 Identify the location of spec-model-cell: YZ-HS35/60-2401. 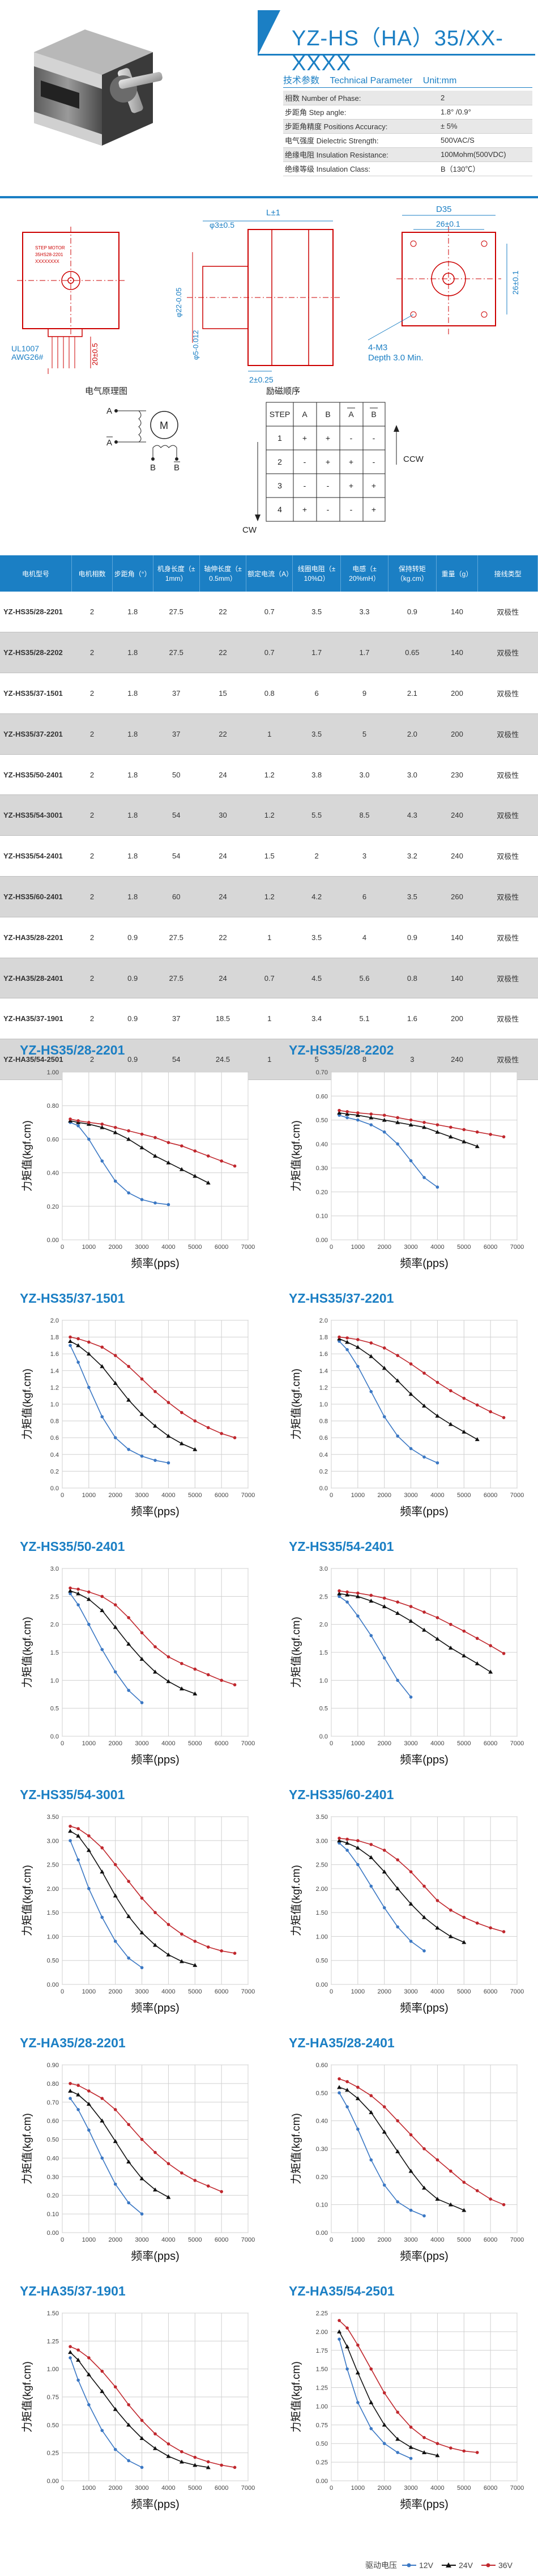
(36, 896).